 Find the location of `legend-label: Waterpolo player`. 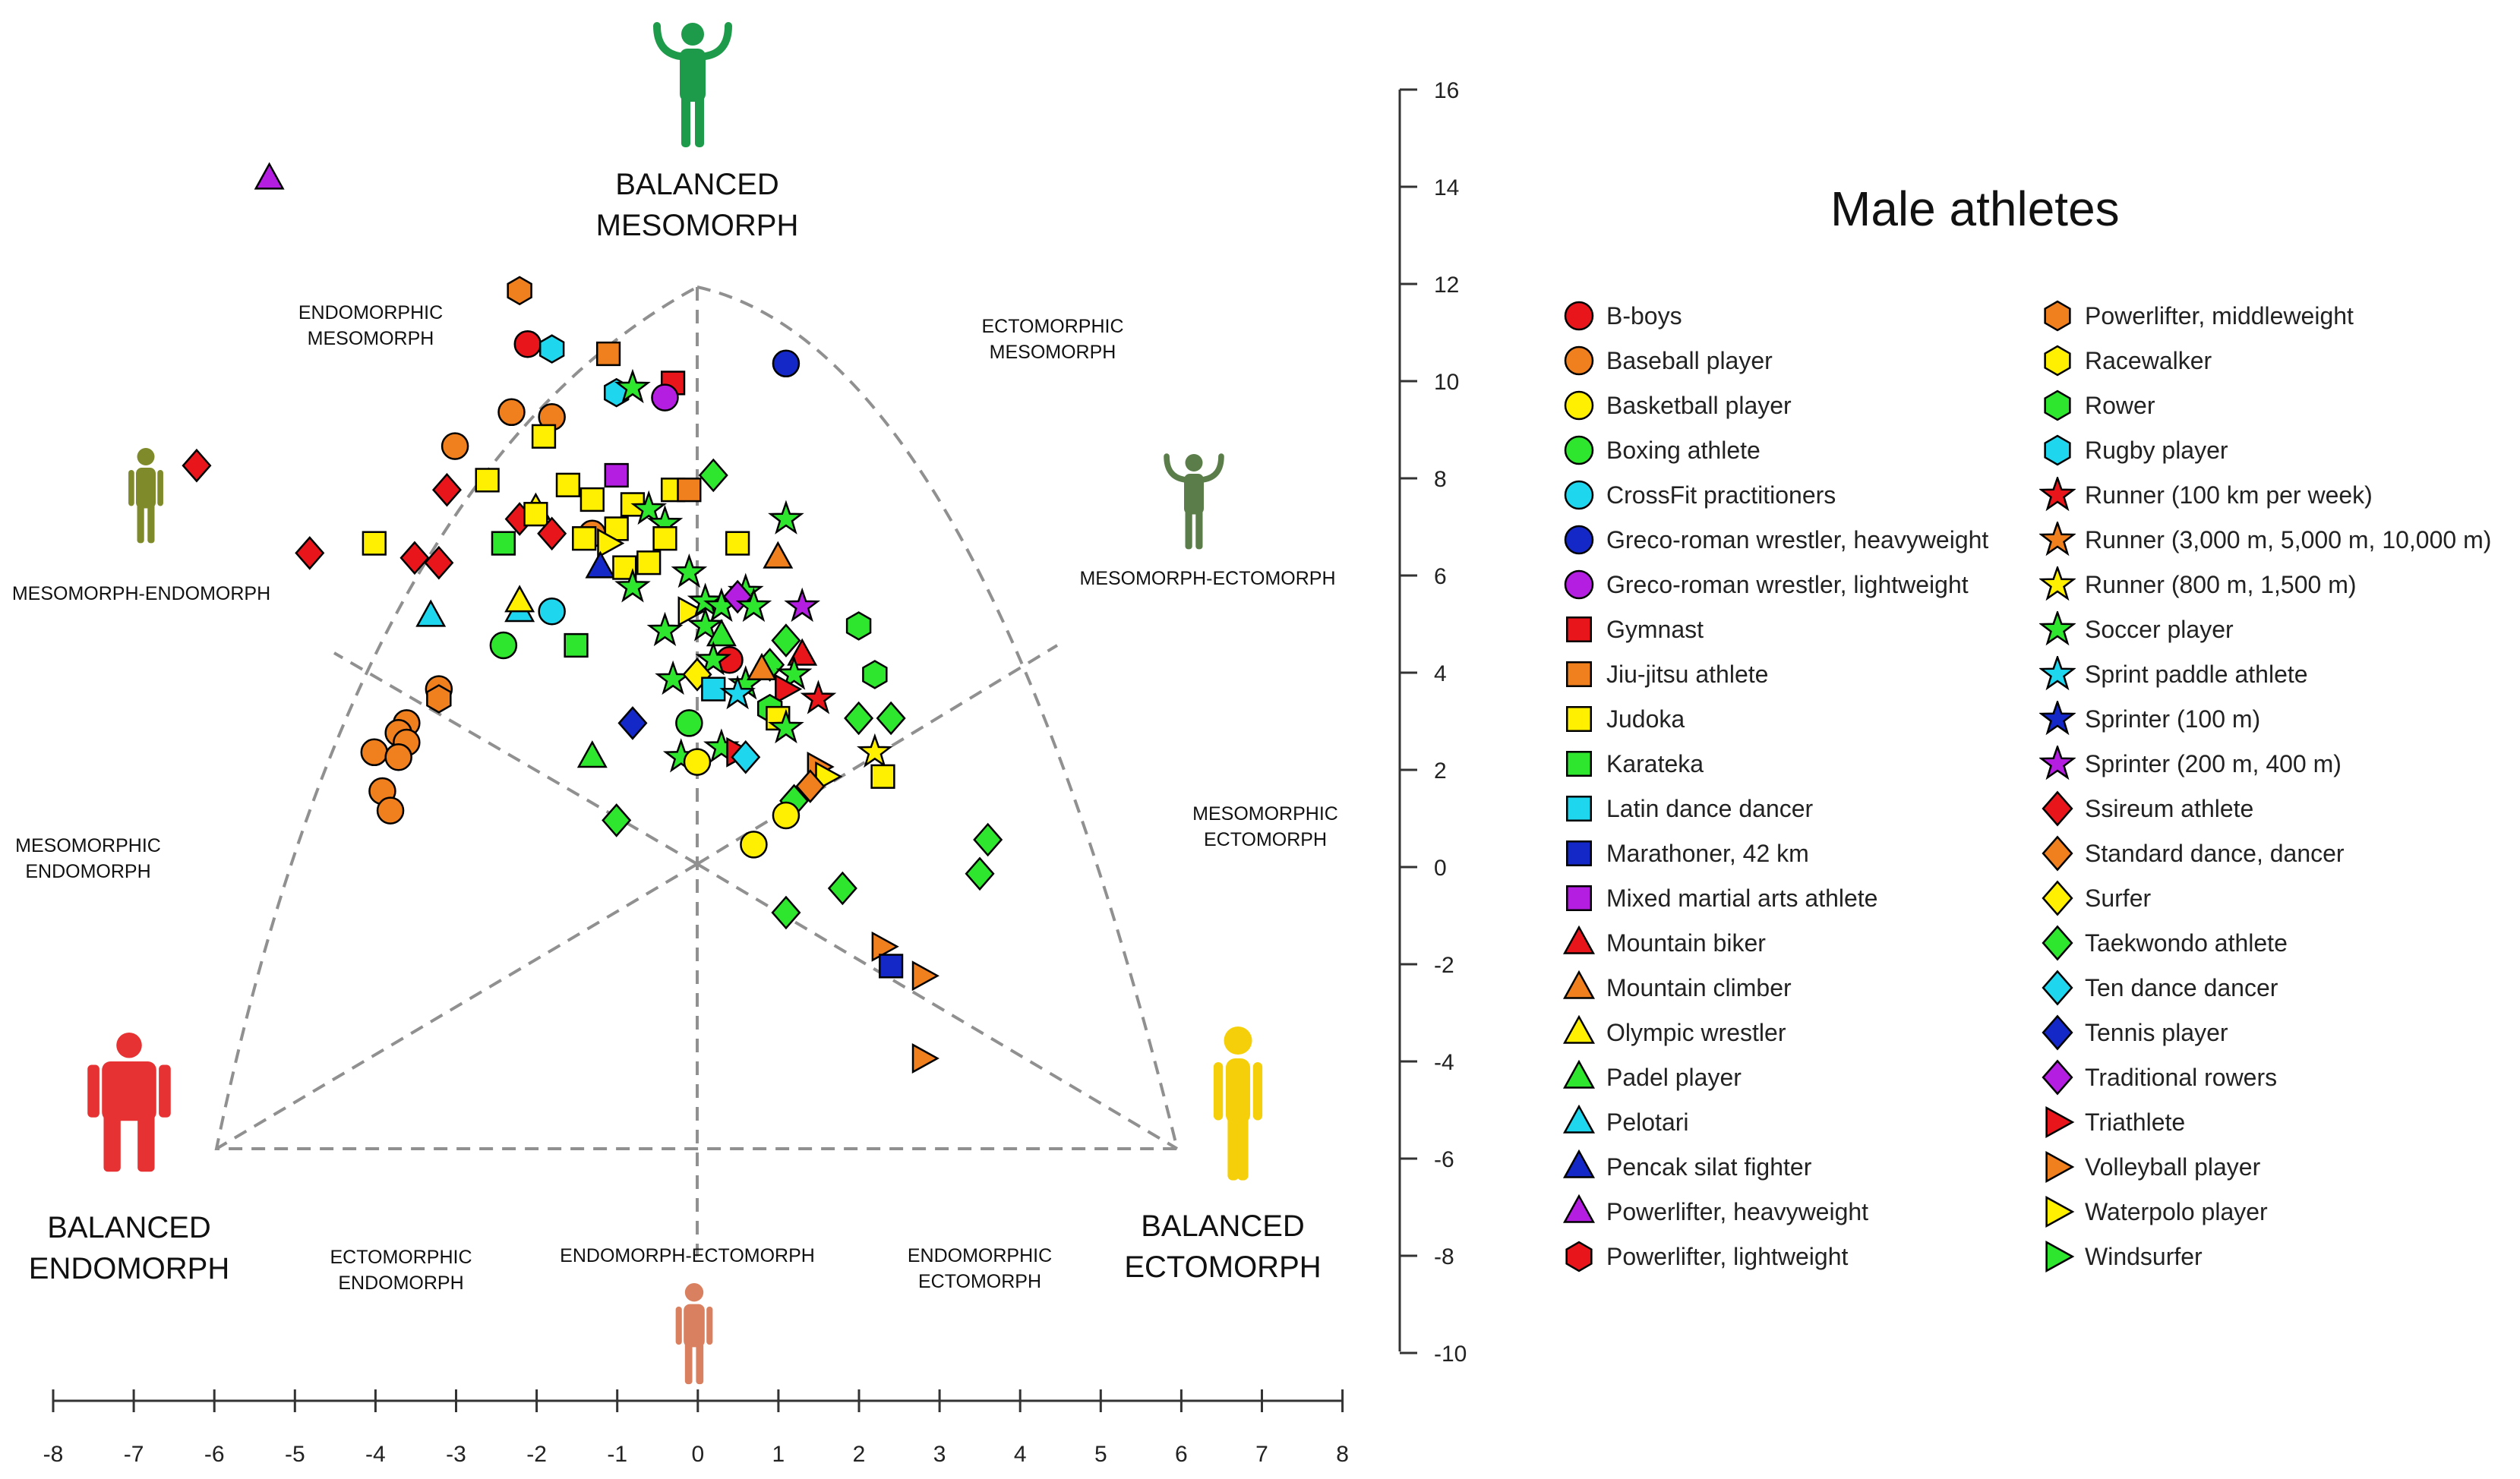

legend-label: Waterpolo player is located at coordinates (2176, 1211).